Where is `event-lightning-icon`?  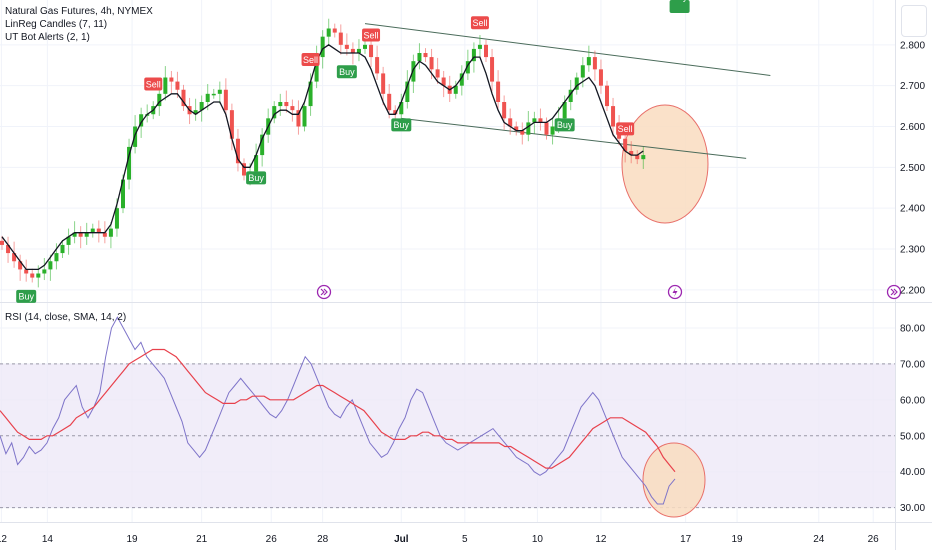
event-lightning-icon is located at coordinates (675, 292).